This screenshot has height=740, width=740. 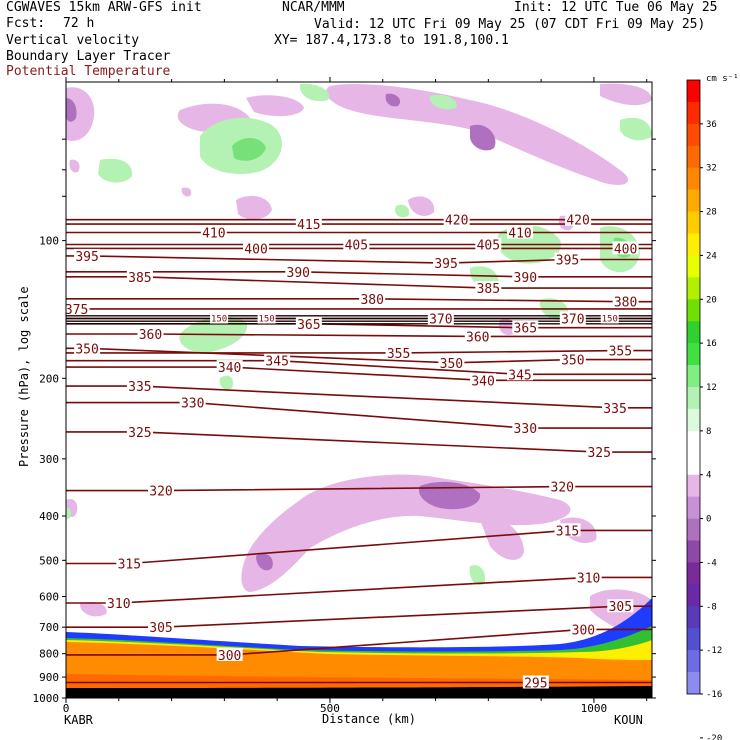 I want to click on theta-label: 305, so click(x=620, y=607).